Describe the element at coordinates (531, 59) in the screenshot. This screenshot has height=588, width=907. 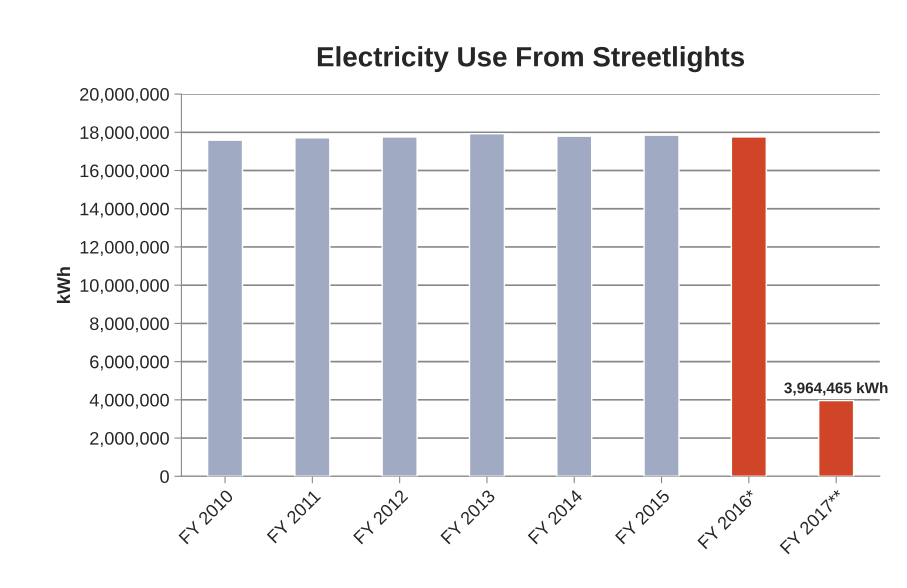
I see `chart-title: Electricity Use From Streetlights` at that location.